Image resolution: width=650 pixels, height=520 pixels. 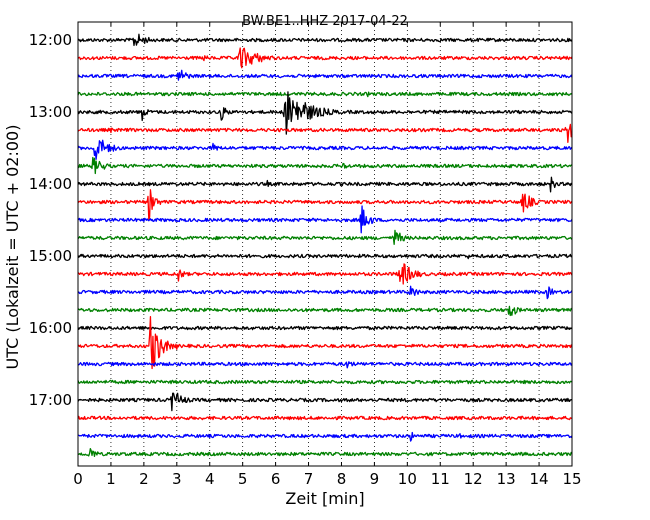 What do you see at coordinates (506, 479) in the screenshot?
I see `x-tick-label: 13` at bounding box center [506, 479].